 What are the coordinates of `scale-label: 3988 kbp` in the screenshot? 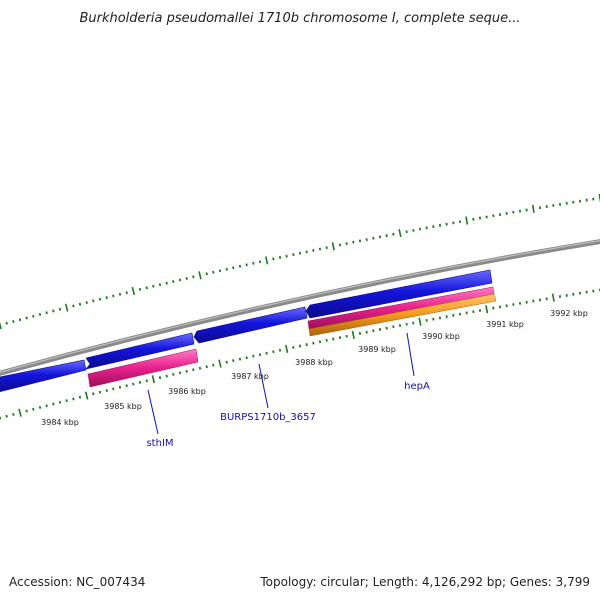 It's located at (314, 362).